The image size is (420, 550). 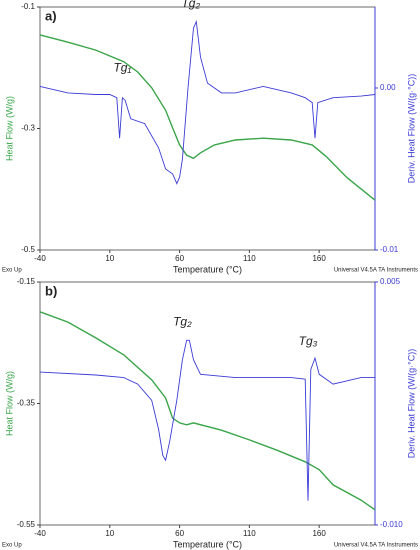 I want to click on annotation: Tg₃, so click(x=308, y=341).